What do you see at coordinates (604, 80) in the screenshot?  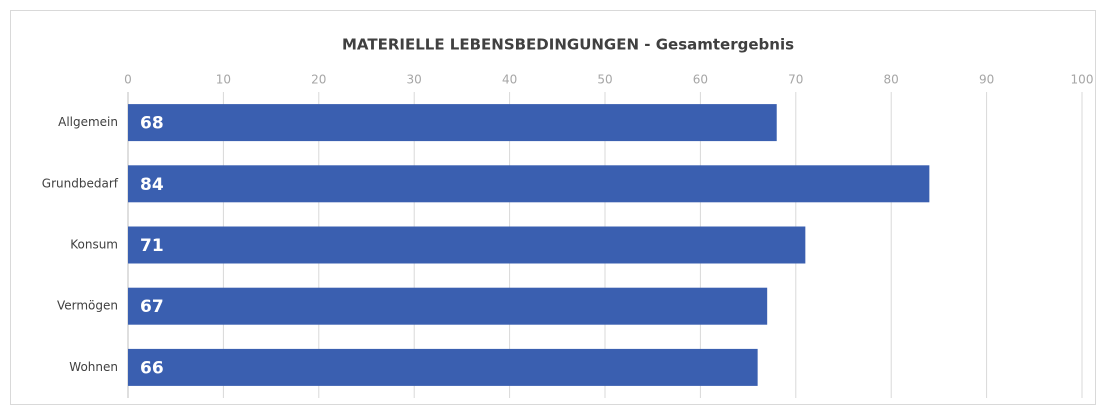 I see `x-tick-label: 50` at bounding box center [604, 80].